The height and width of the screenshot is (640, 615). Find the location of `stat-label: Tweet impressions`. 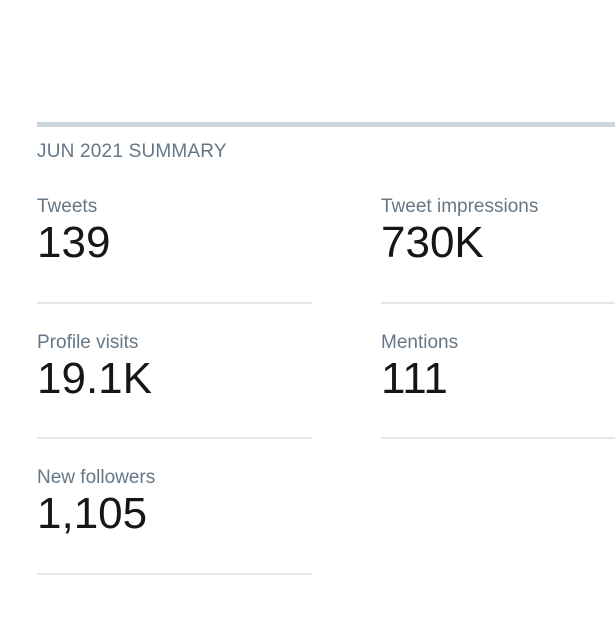

stat-label: Tweet impressions is located at coordinates (460, 206).